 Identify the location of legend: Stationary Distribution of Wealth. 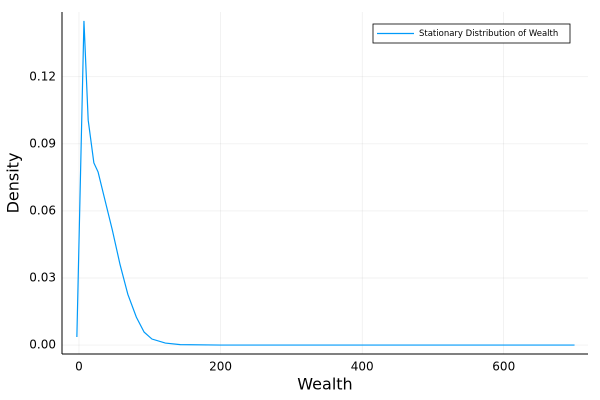
(471, 33).